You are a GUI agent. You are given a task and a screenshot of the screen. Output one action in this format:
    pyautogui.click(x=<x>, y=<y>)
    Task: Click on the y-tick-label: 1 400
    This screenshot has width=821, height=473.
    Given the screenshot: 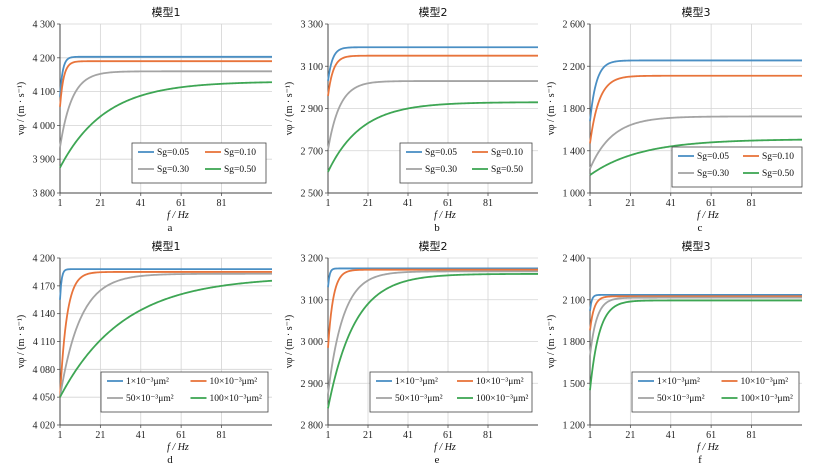 What is the action you would take?
    pyautogui.click(x=574, y=151)
    